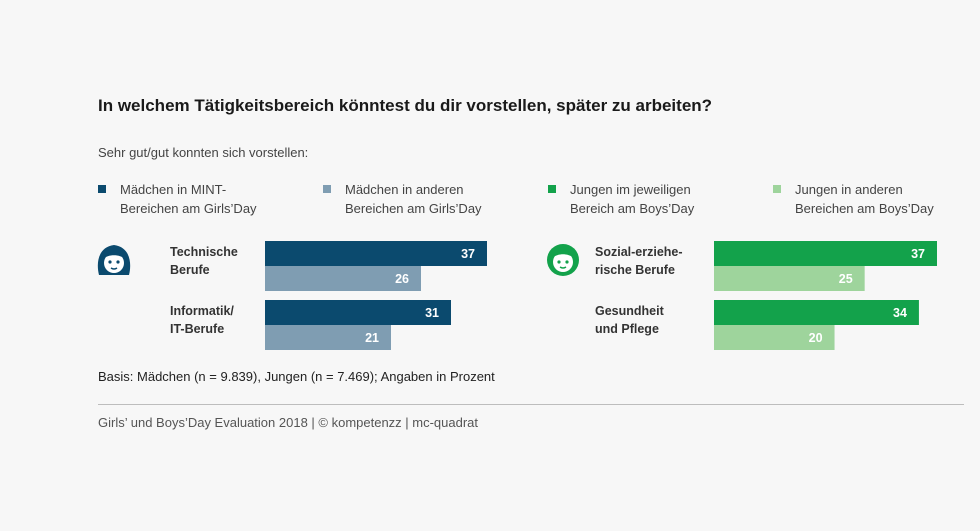 The height and width of the screenshot is (531, 980). Describe the element at coordinates (864, 208) in the screenshot. I see `legend-label: Bereichen am Boys’Day` at that location.